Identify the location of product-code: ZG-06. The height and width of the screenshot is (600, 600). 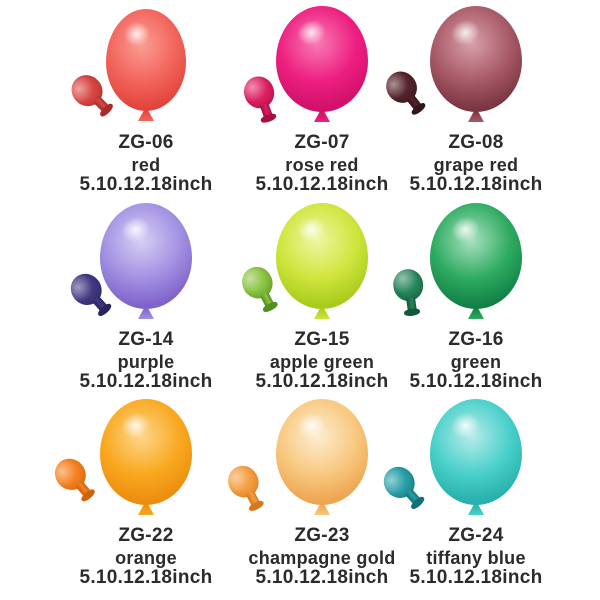
(146, 142).